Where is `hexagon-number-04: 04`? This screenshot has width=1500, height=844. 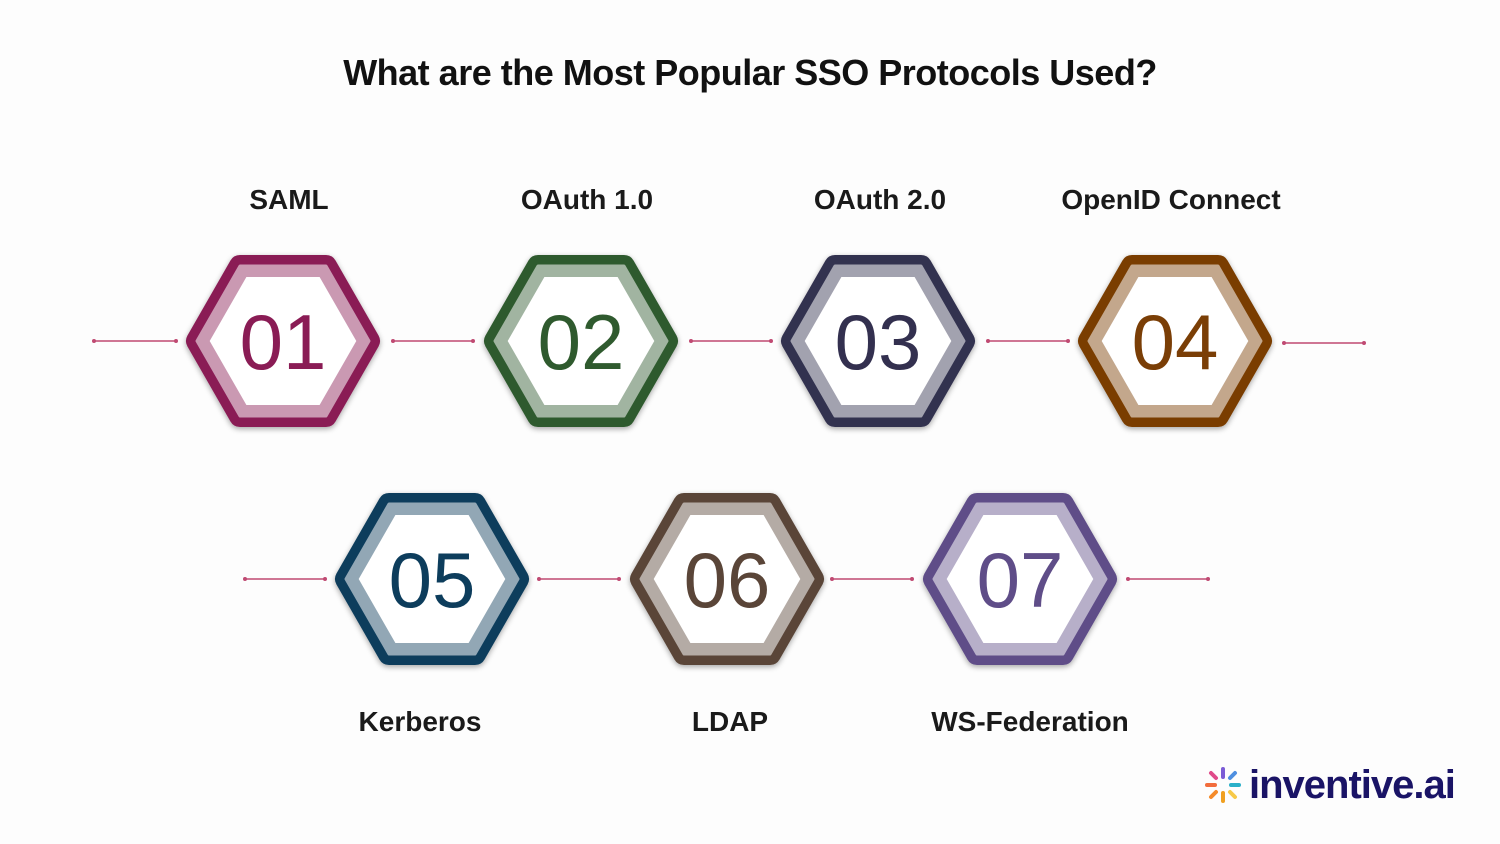 hexagon-number-04: 04 is located at coordinates (1175, 342).